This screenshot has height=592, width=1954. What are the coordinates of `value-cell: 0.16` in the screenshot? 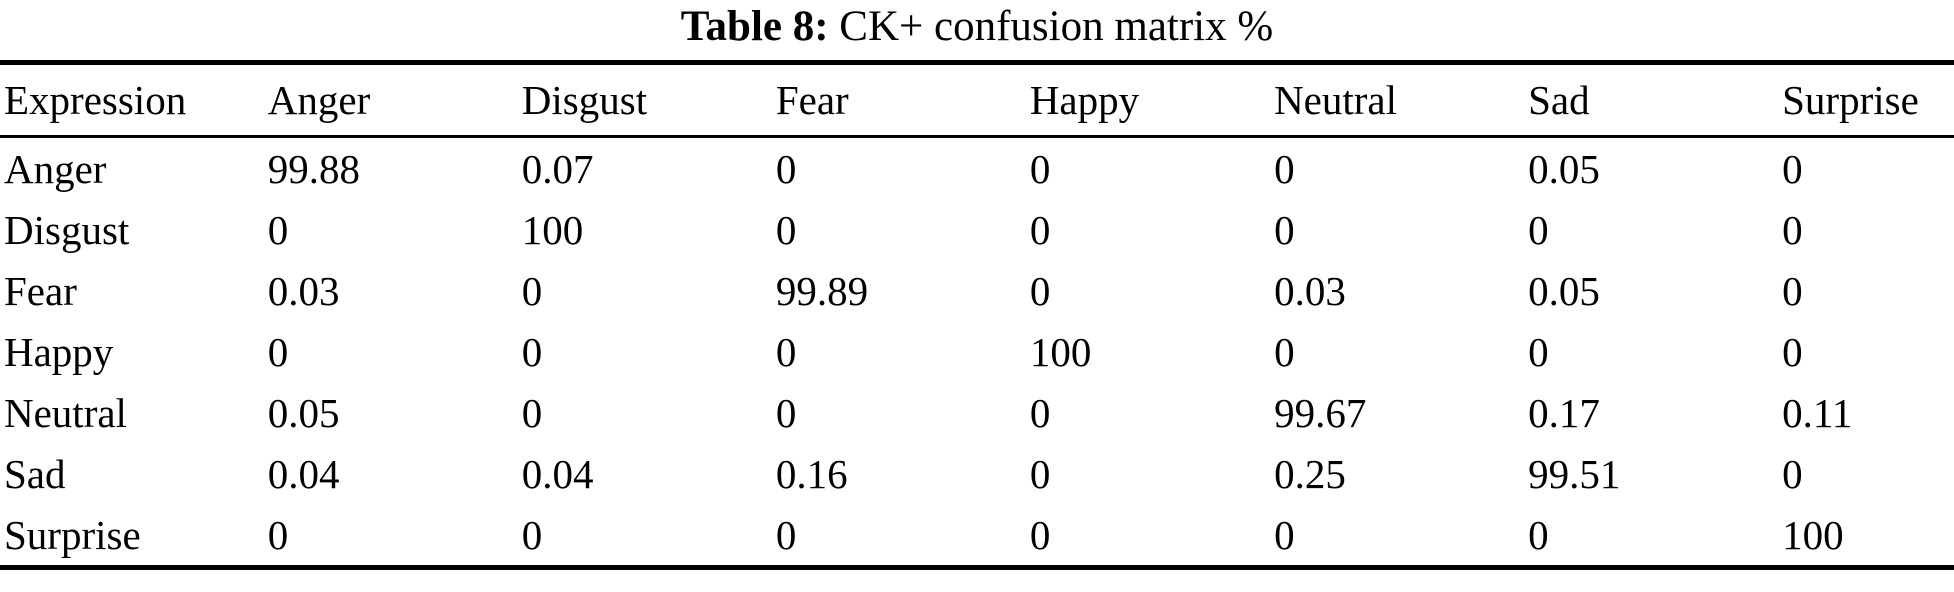 It's located at (811, 473).